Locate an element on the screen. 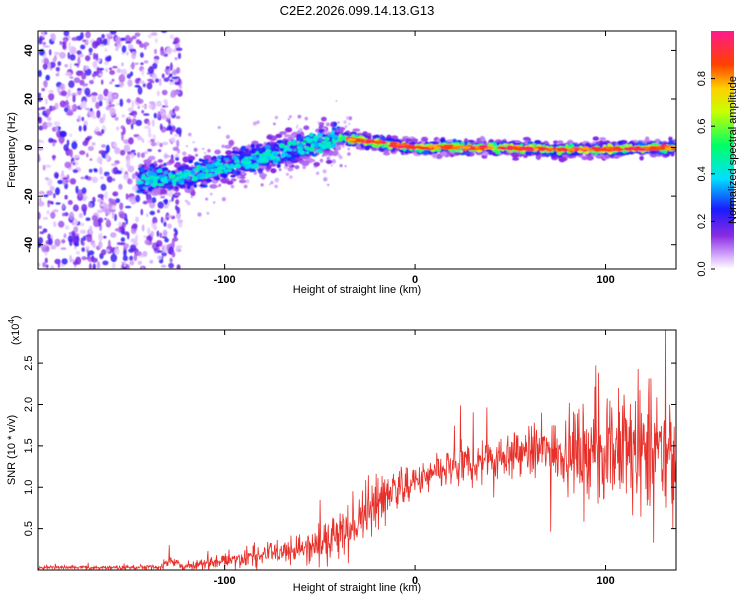 Image resolution: width=750 pixels, height=600 pixels. x-tick-label: 0 is located at coordinates (415, 280).